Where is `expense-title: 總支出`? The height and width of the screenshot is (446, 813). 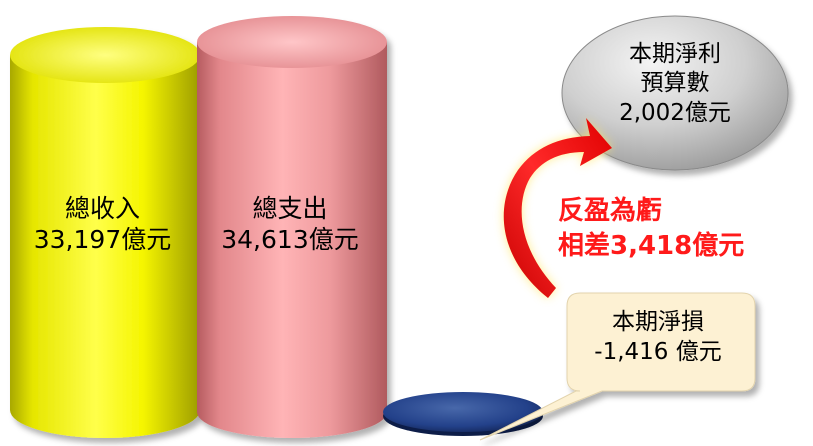
expense-title: 總支出 is located at coordinates (290, 208).